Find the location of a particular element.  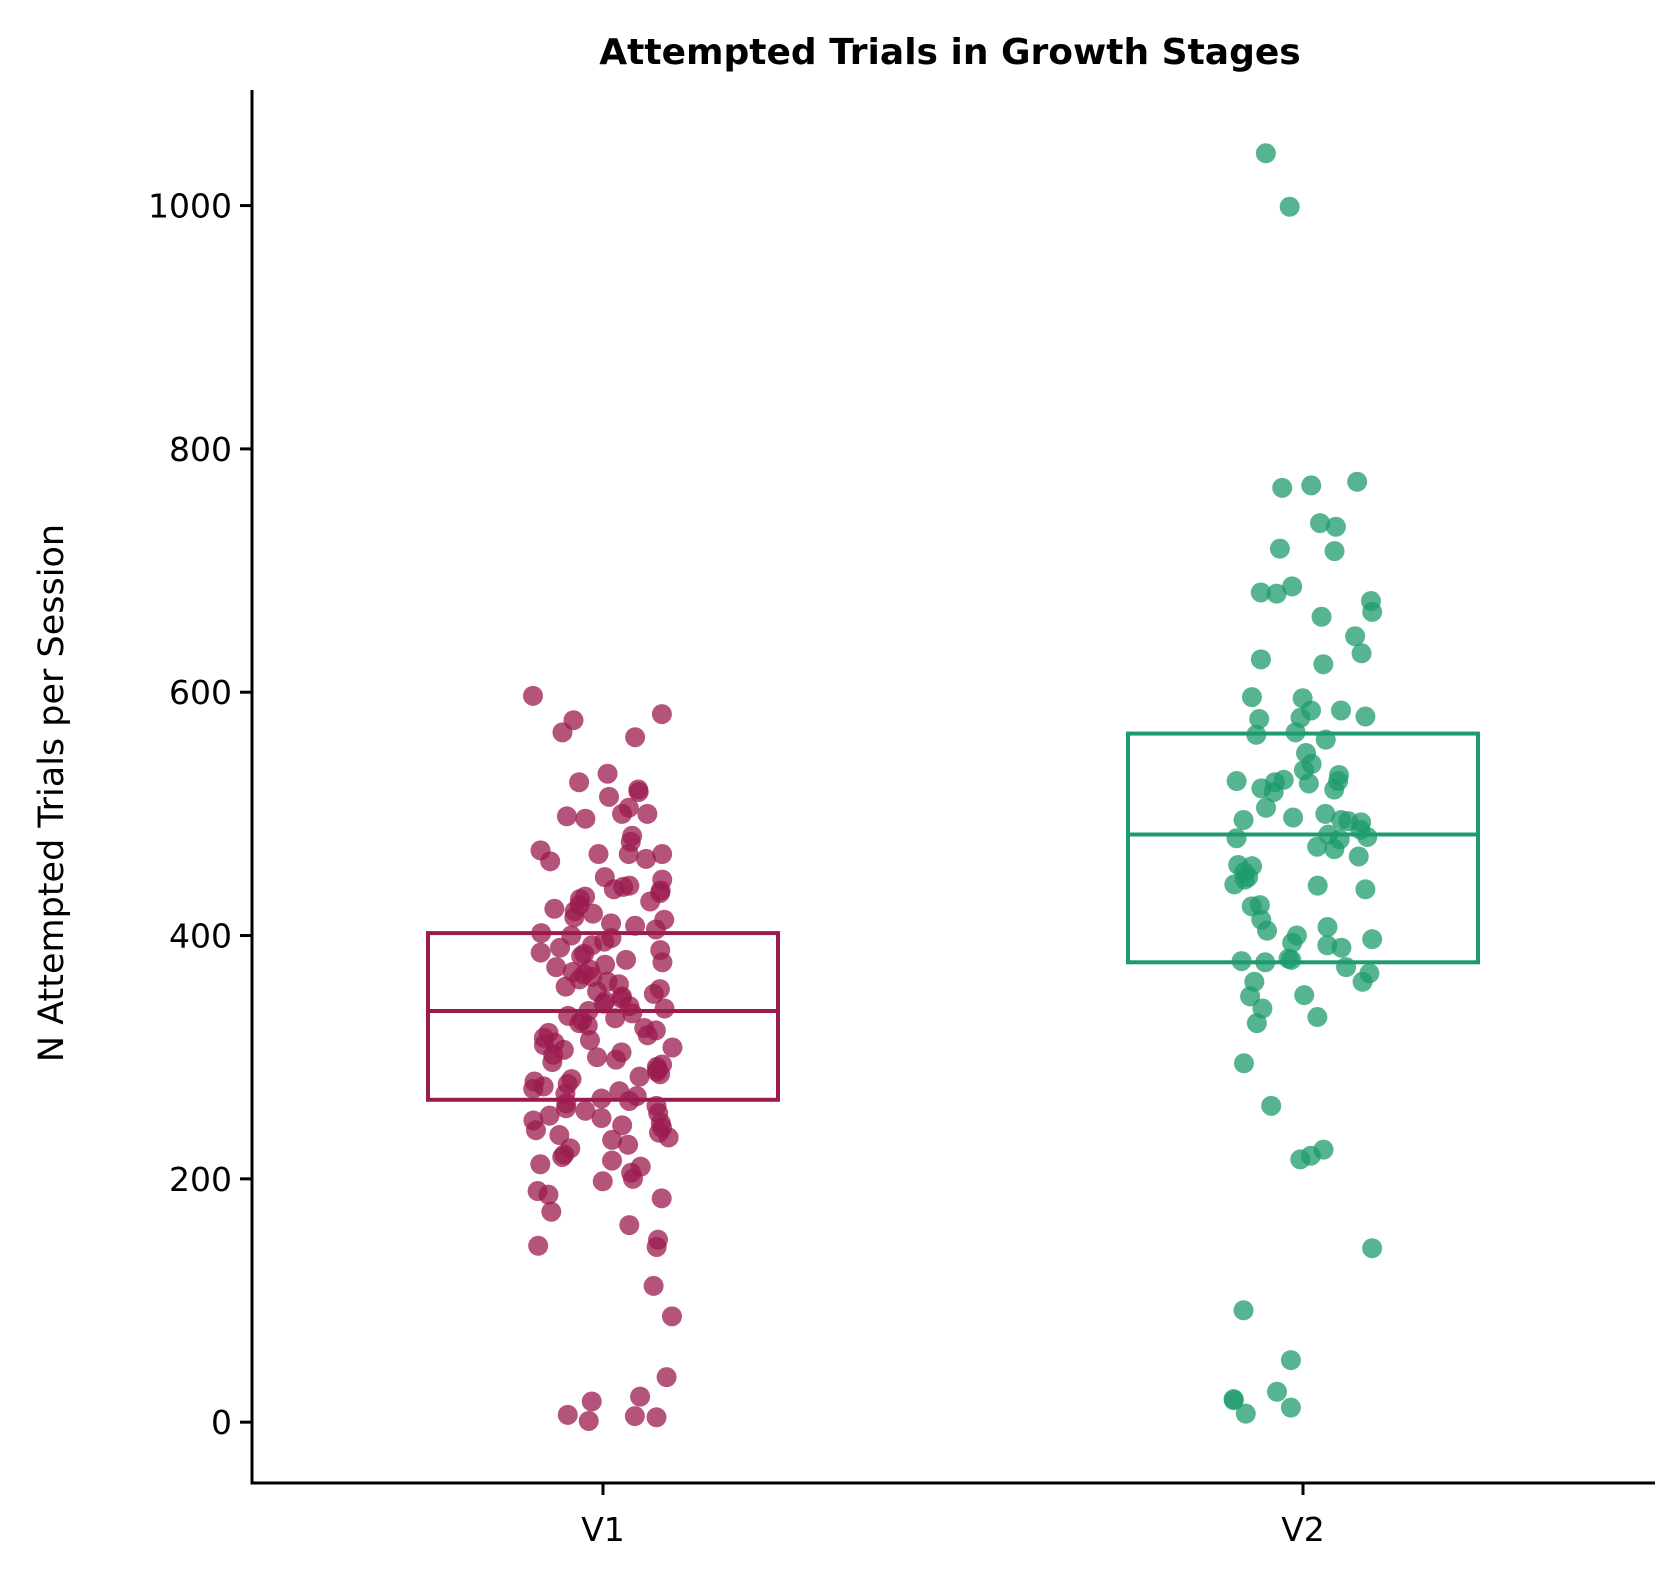

y-tick-label: 400 is located at coordinates (200, 936).